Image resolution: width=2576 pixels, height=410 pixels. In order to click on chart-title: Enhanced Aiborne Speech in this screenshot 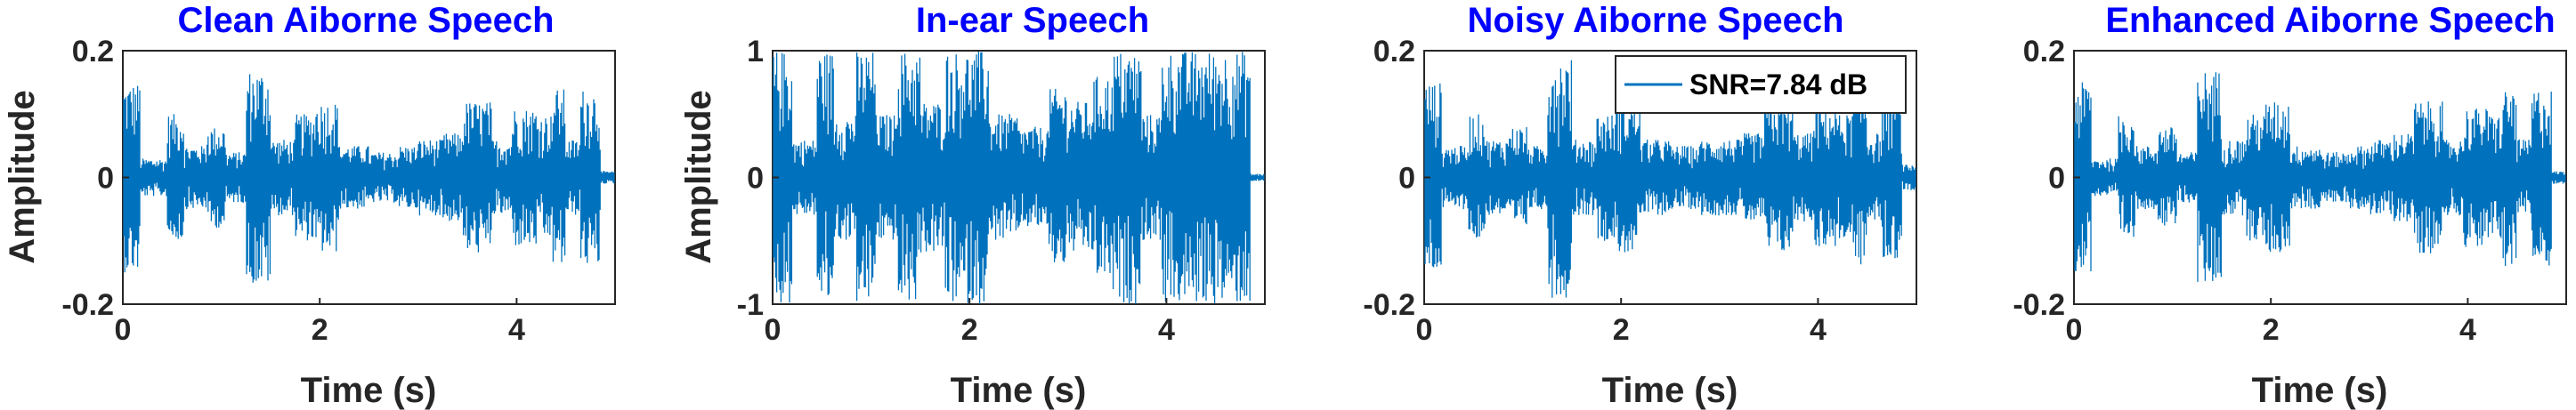, I will do `click(2330, 20)`.